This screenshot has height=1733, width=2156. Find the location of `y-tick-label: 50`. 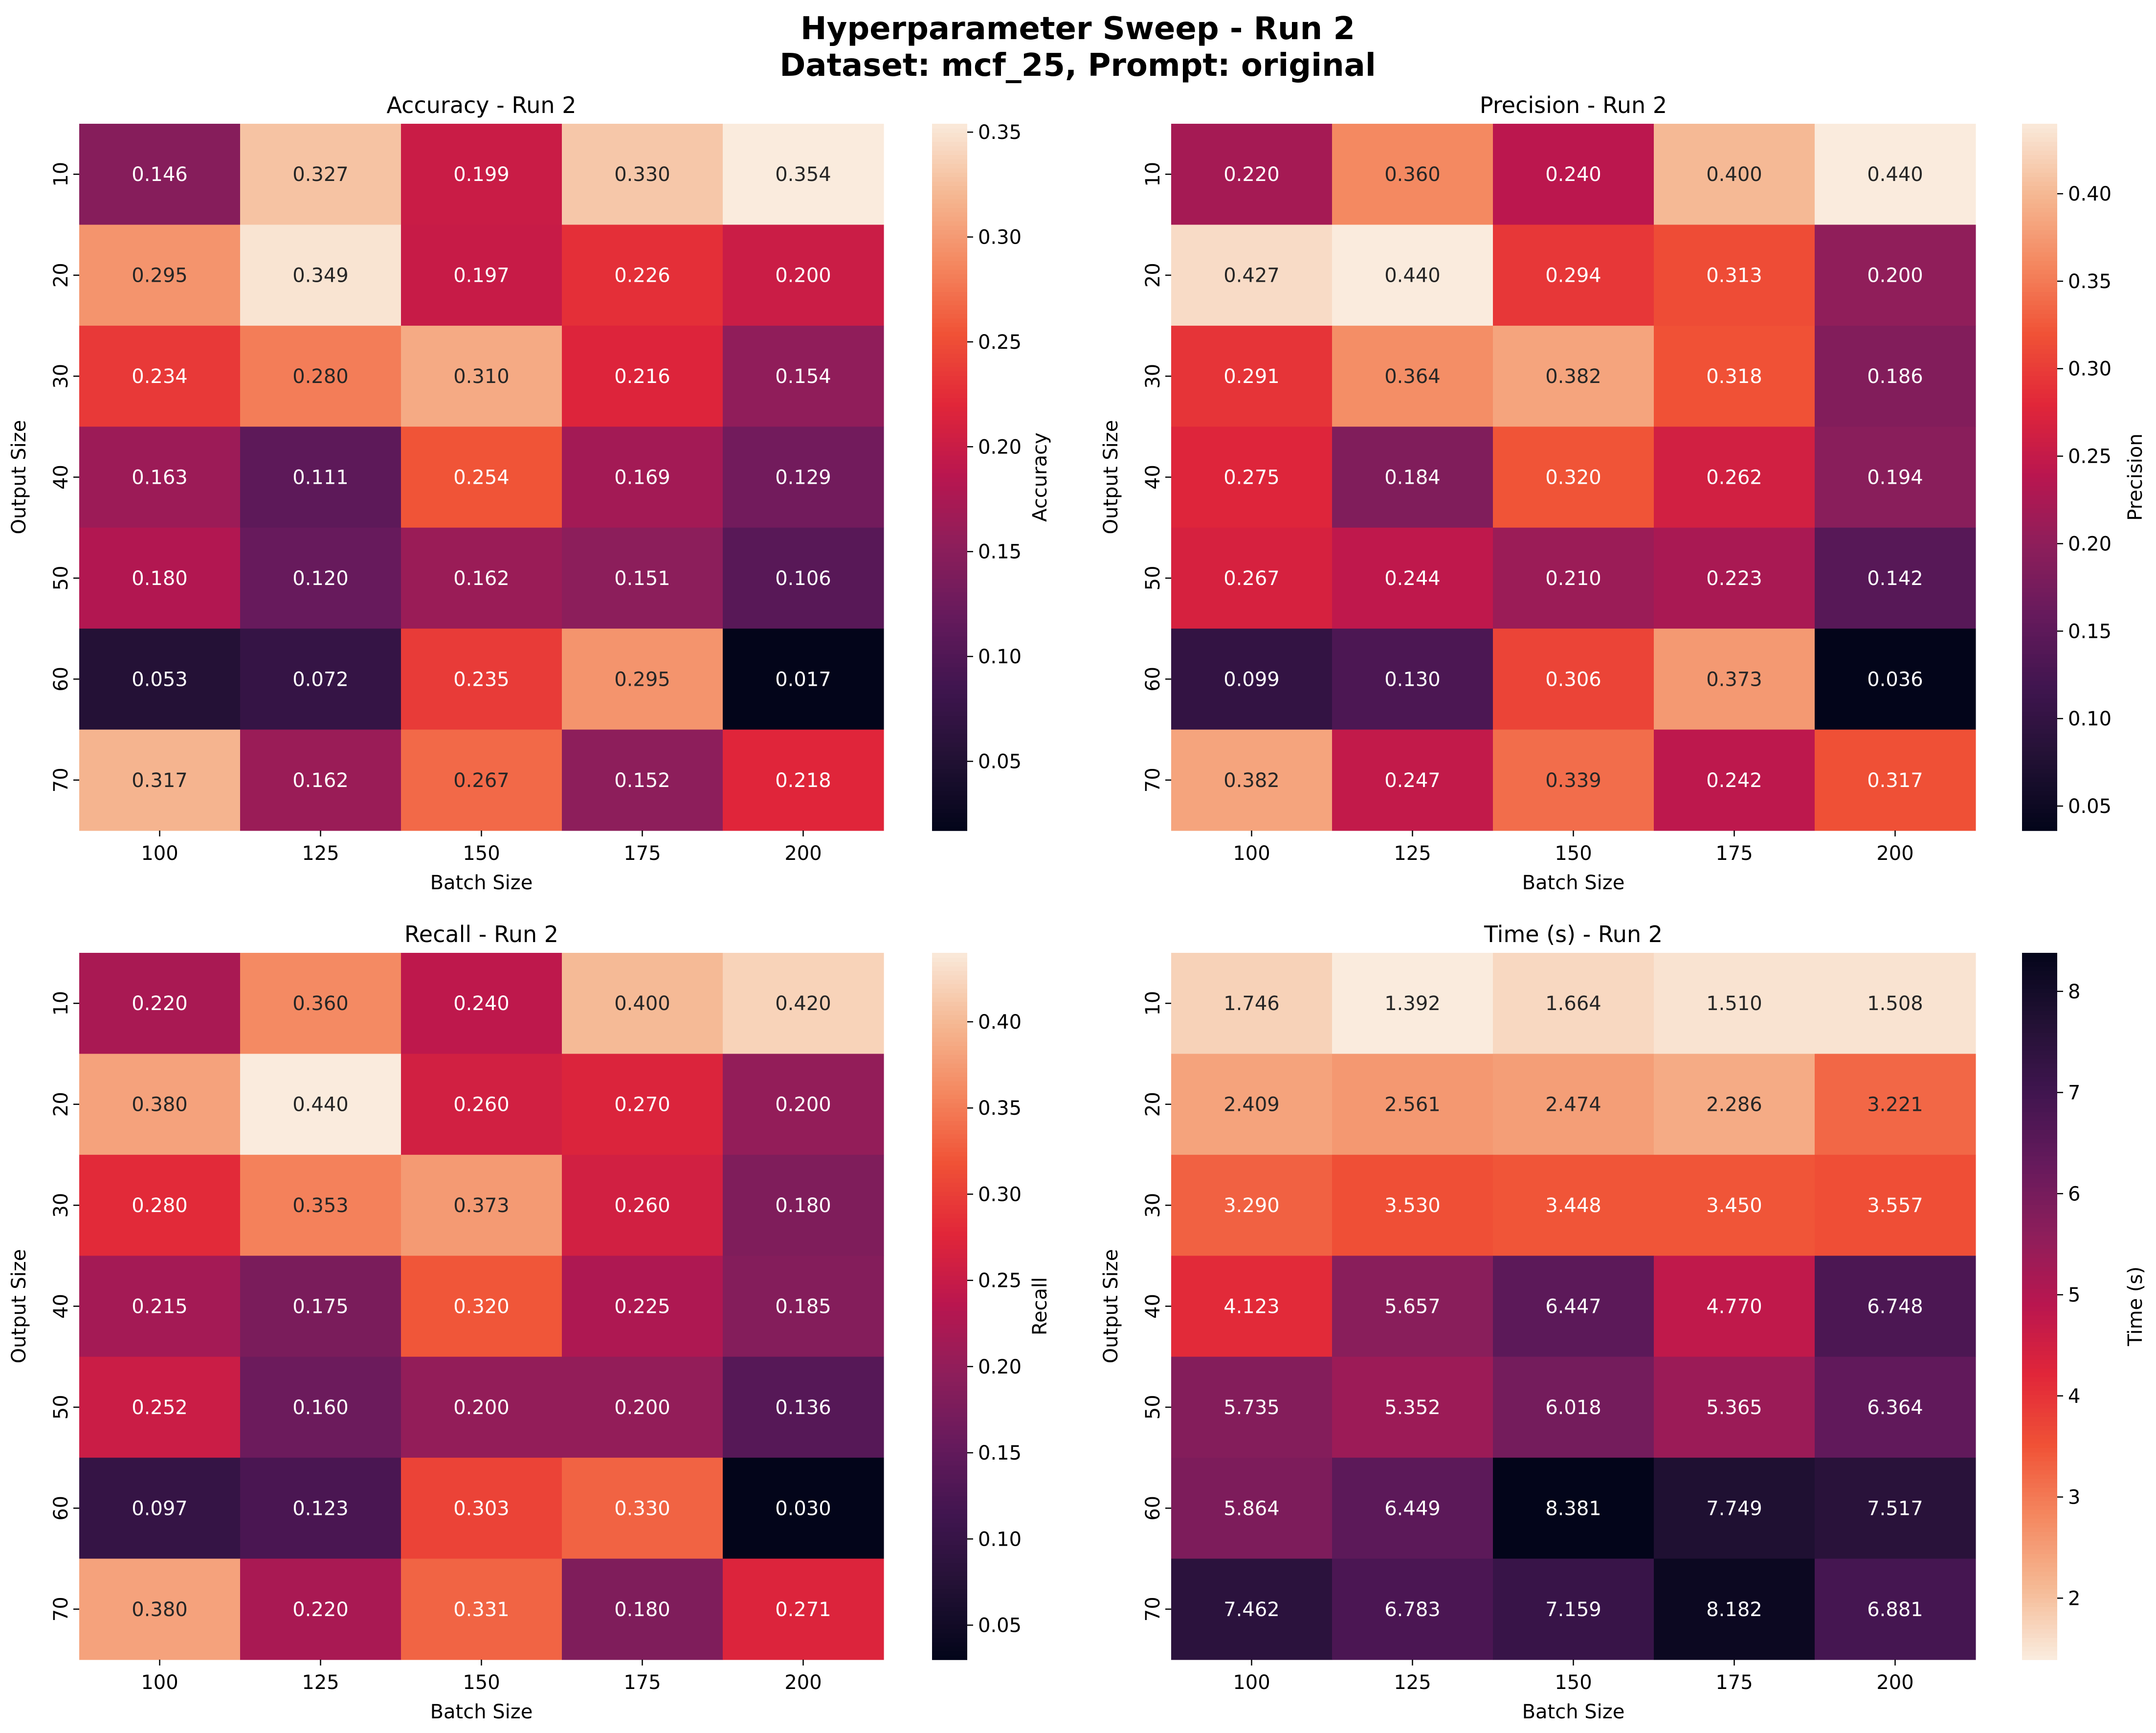

y-tick-label: 50 is located at coordinates (61, 577).